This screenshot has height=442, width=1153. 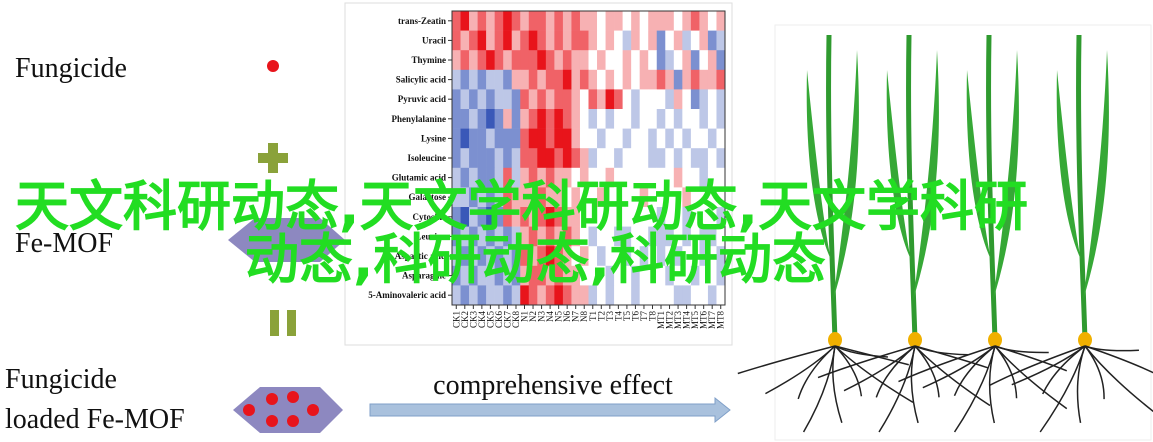 What do you see at coordinates (567, 316) in the screenshot?
I see `col-label: N6` at bounding box center [567, 316].